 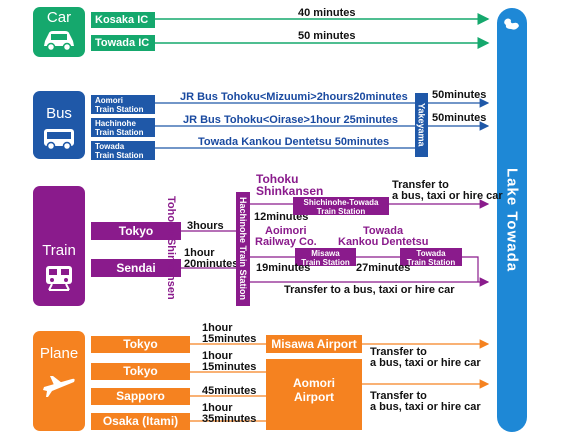 I want to click on plane-mode-label: Plane, so click(x=59, y=353).